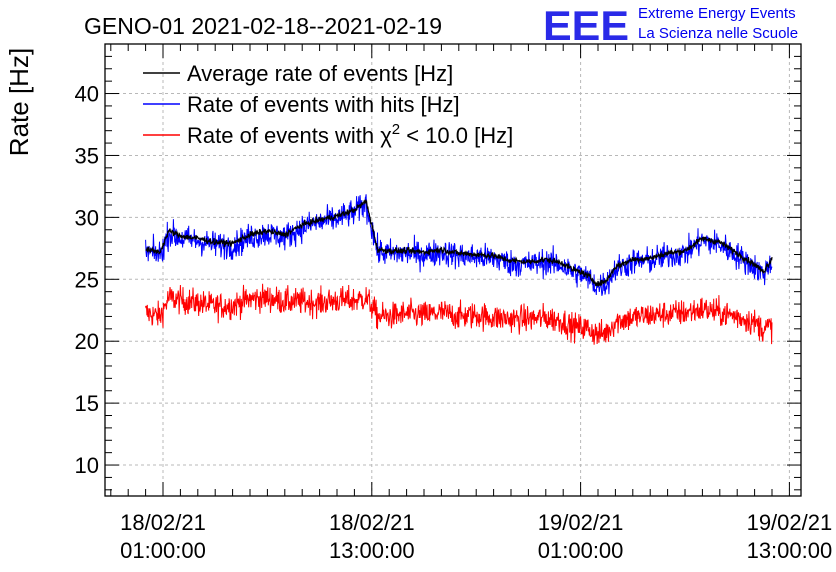 The height and width of the screenshot is (572, 836). Describe the element at coordinates (323, 104) in the screenshot. I see `legend-label: Rate of events with hits [Hz]` at that location.